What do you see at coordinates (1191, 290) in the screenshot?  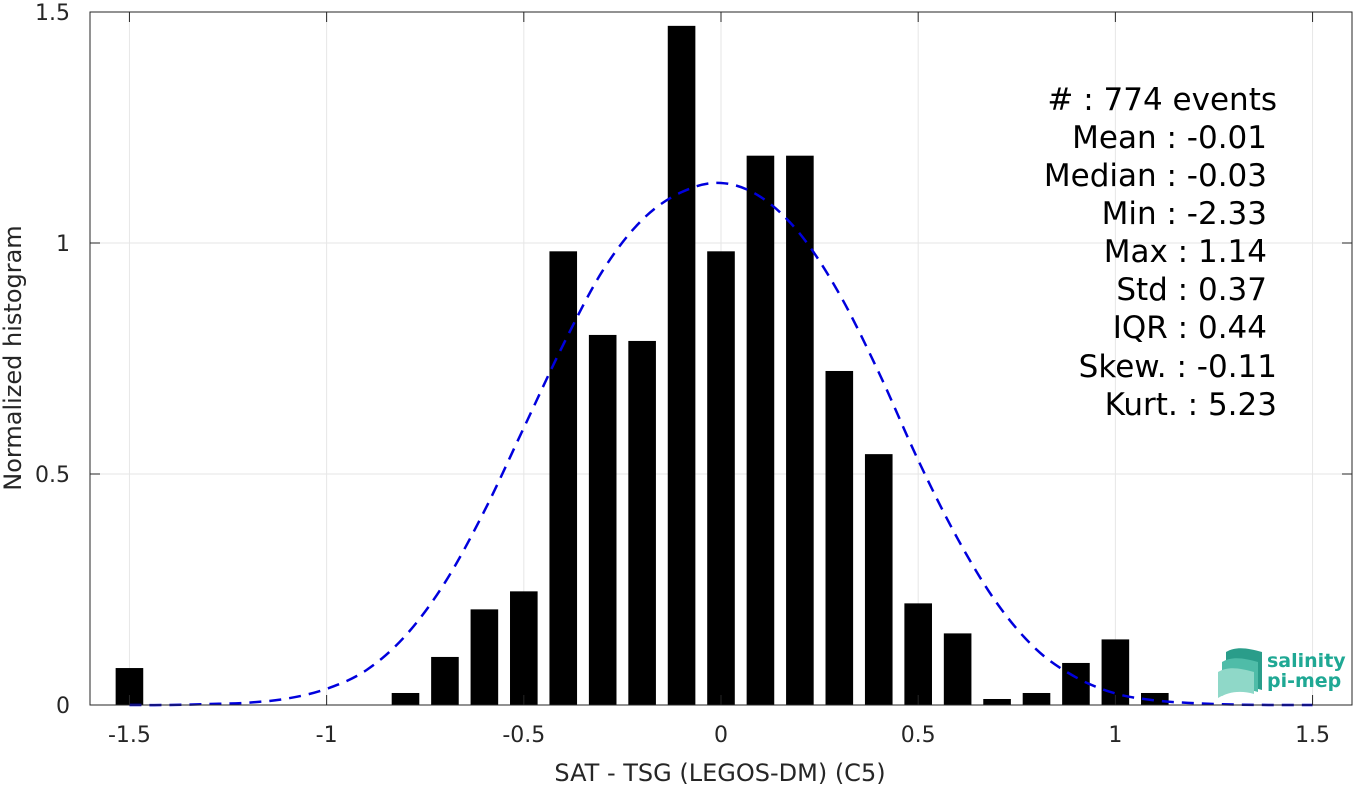 I see `stat-std: Std : 0.37` at bounding box center [1191, 290].